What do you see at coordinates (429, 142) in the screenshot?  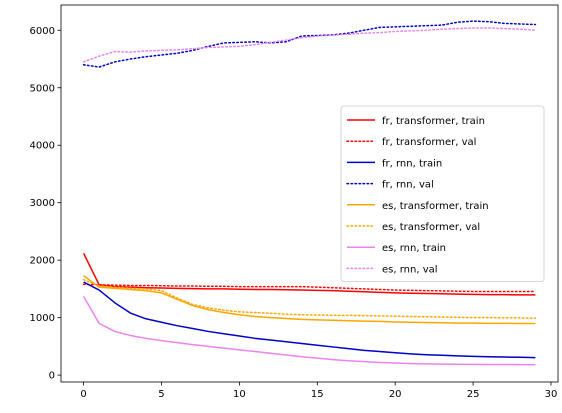 I see `legend-label-1: fr, transformer, val` at bounding box center [429, 142].